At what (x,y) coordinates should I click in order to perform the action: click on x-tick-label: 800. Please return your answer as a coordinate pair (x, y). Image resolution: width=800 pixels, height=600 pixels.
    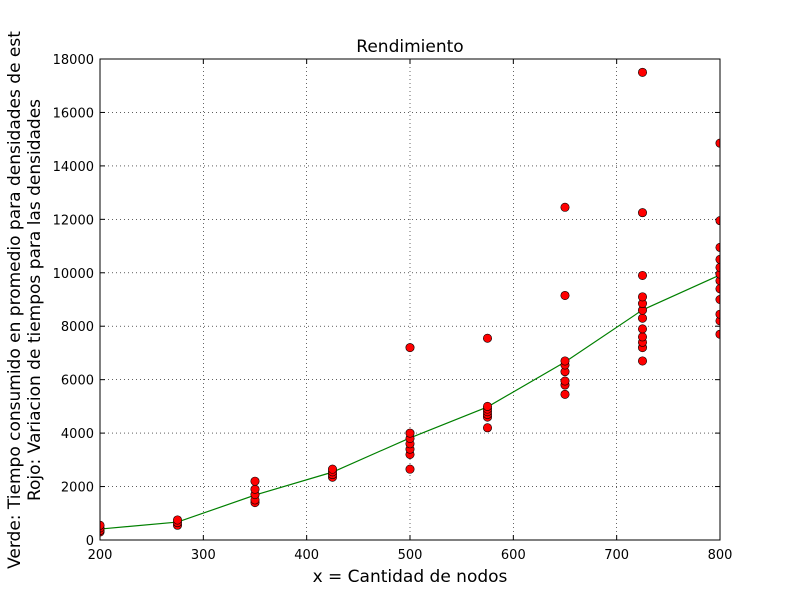
    Looking at the image, I should click on (720, 555).